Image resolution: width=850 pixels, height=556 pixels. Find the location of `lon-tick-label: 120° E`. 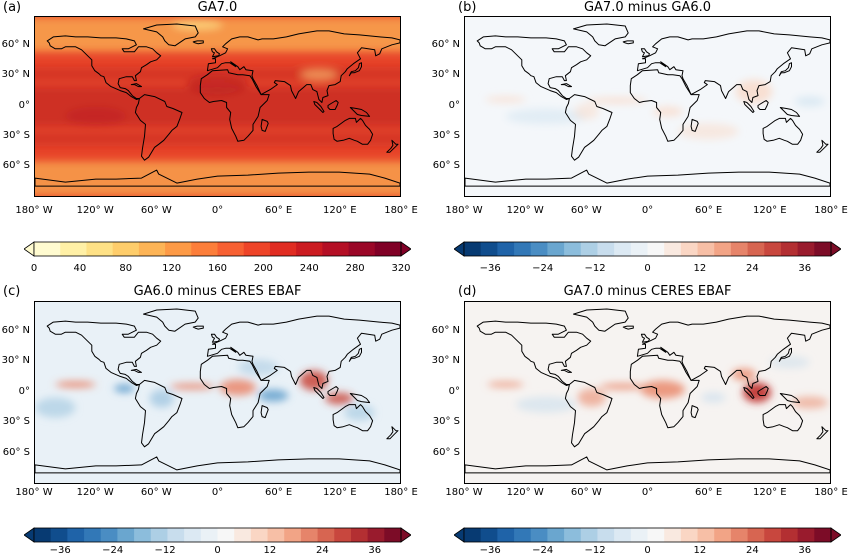

lon-tick-label: 120° E is located at coordinates (340, 492).